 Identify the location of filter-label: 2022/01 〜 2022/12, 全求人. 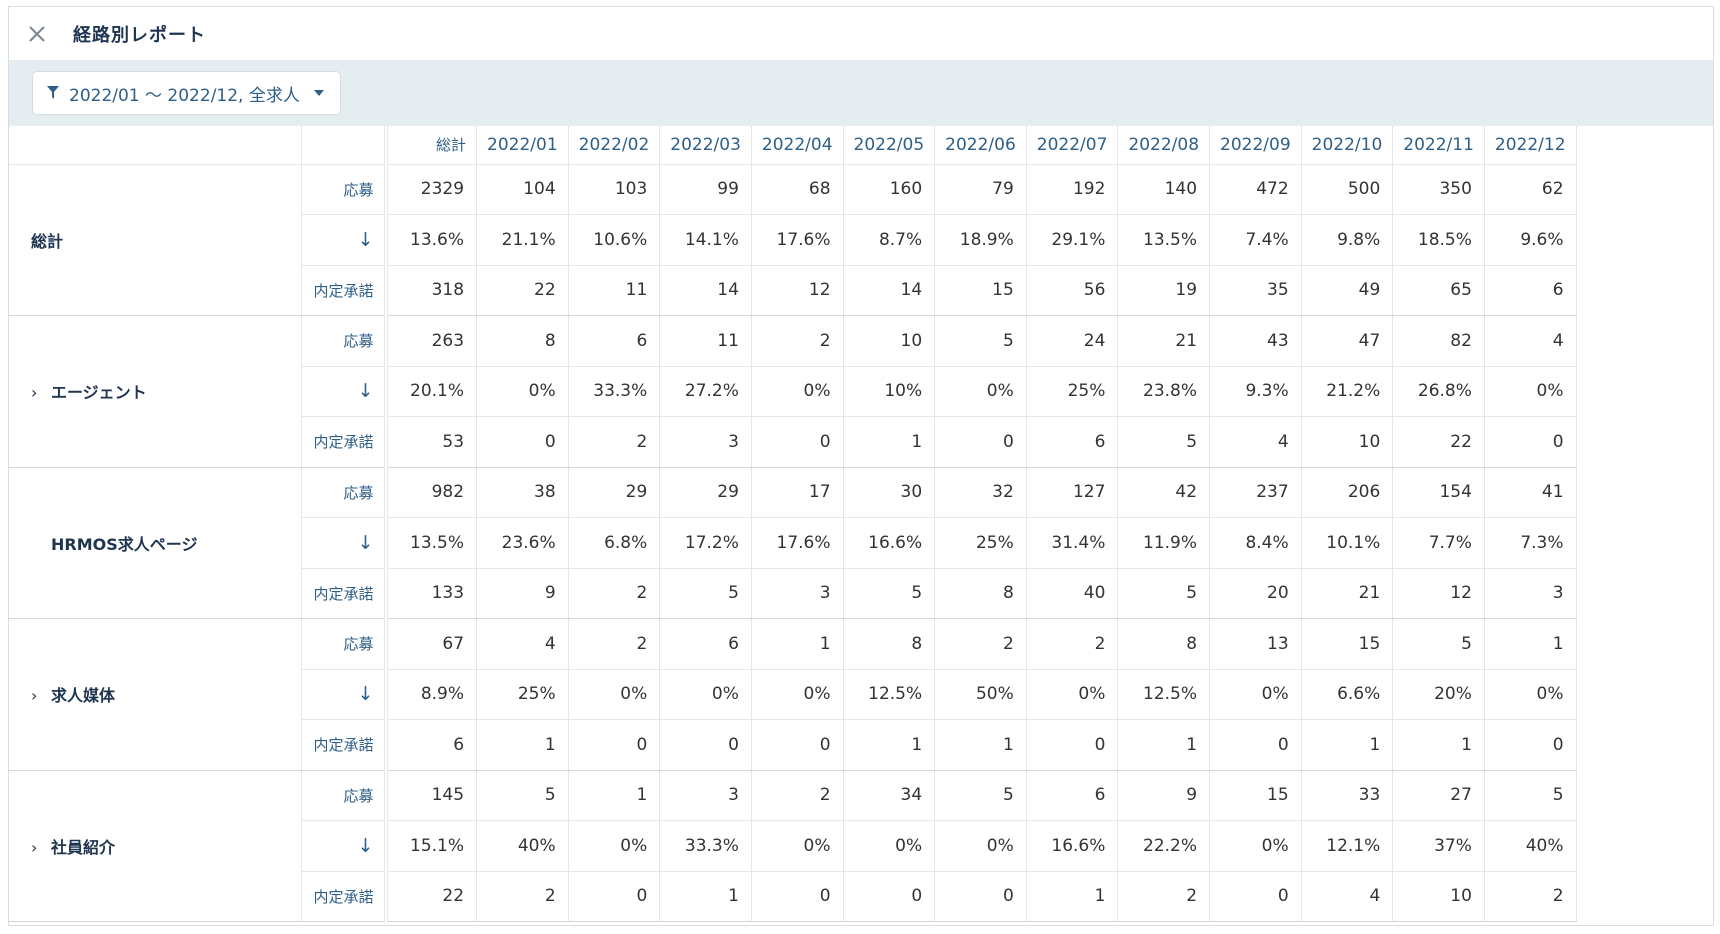
(184, 95).